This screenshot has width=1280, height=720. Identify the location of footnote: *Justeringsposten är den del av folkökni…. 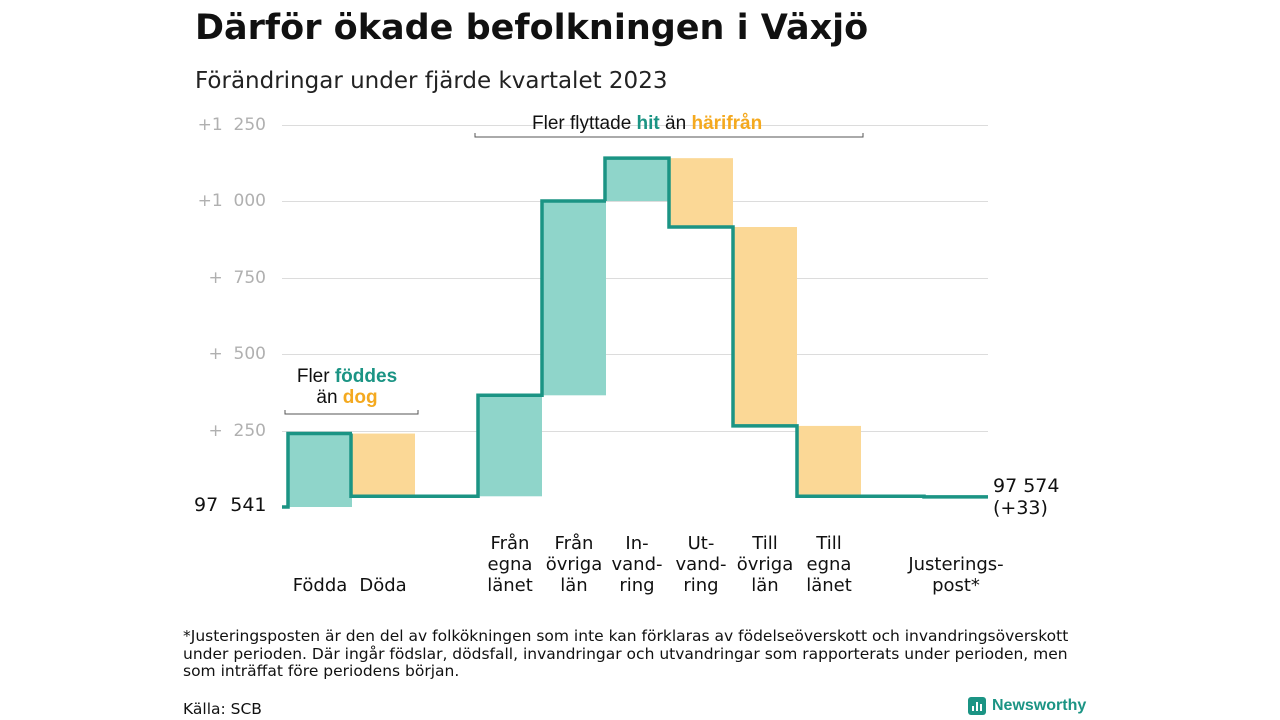
(626, 653).